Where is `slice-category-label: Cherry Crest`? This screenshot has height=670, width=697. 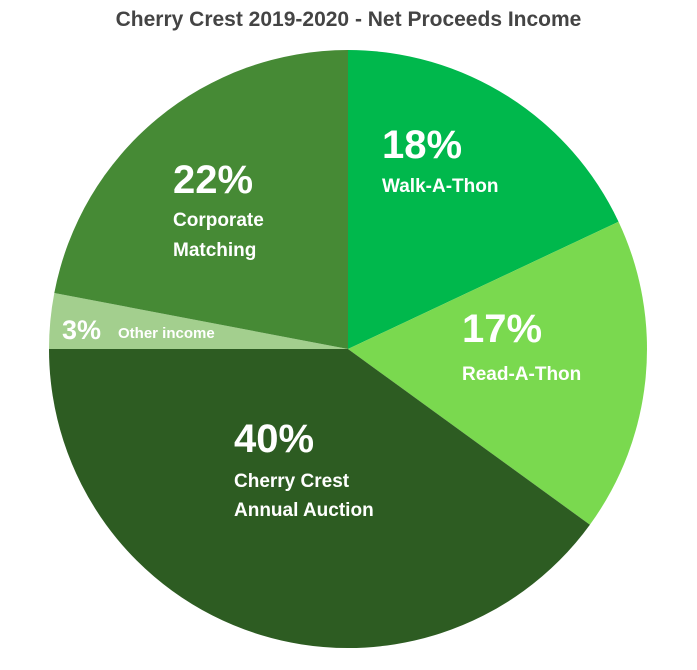 slice-category-label: Cherry Crest is located at coordinates (292, 481).